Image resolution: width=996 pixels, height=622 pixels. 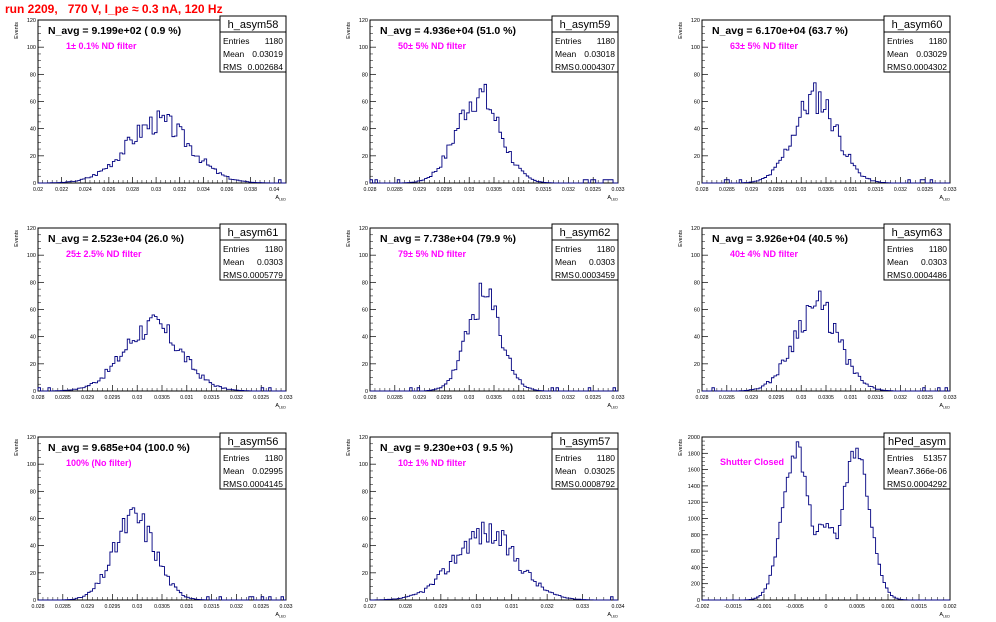 What do you see at coordinates (595, 275) in the screenshot?
I see `stat-value-rms: 0.0003459` at bounding box center [595, 275].